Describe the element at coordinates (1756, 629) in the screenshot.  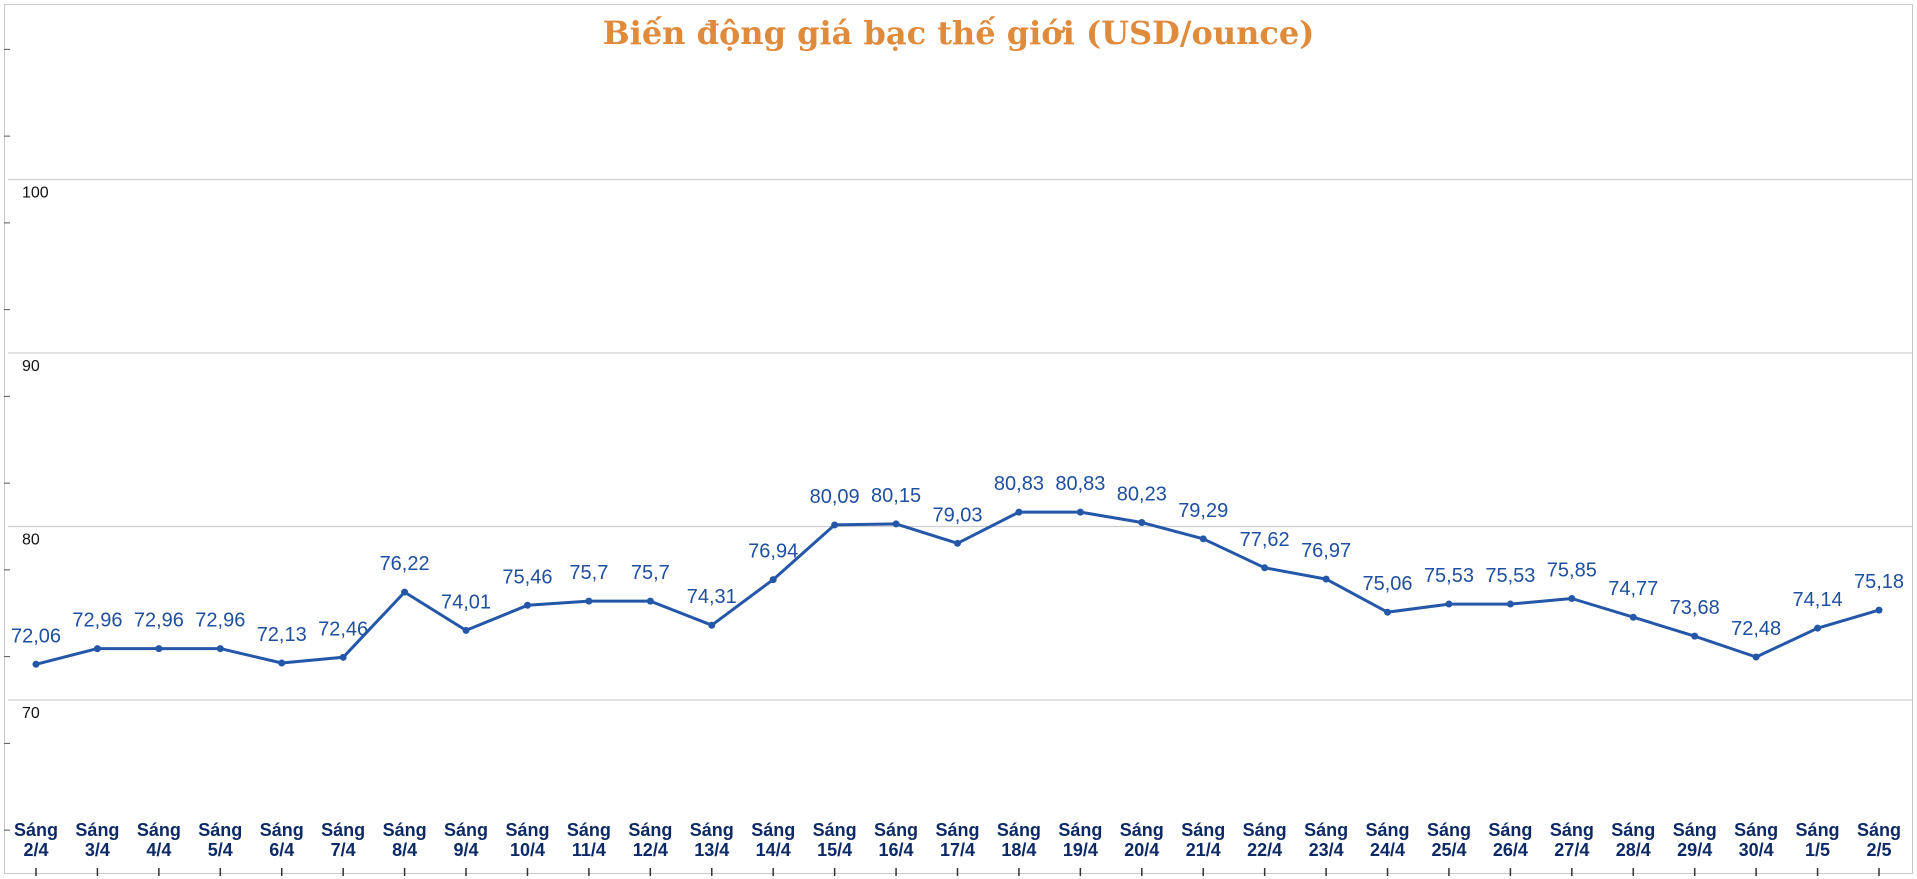
I see `data-label: 72,48` at that location.